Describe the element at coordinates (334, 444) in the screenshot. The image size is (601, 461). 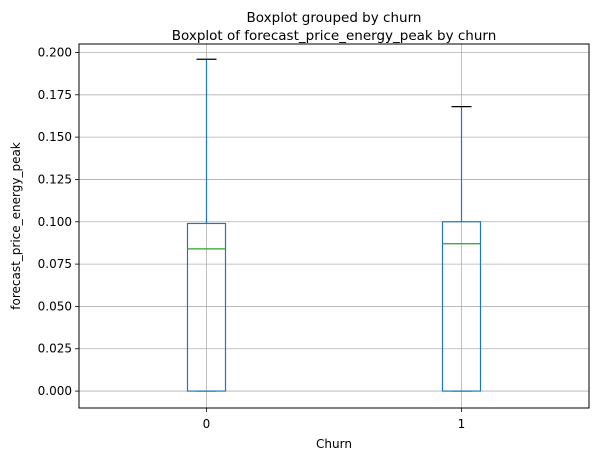
I see `x-axis-label: Churn` at that location.